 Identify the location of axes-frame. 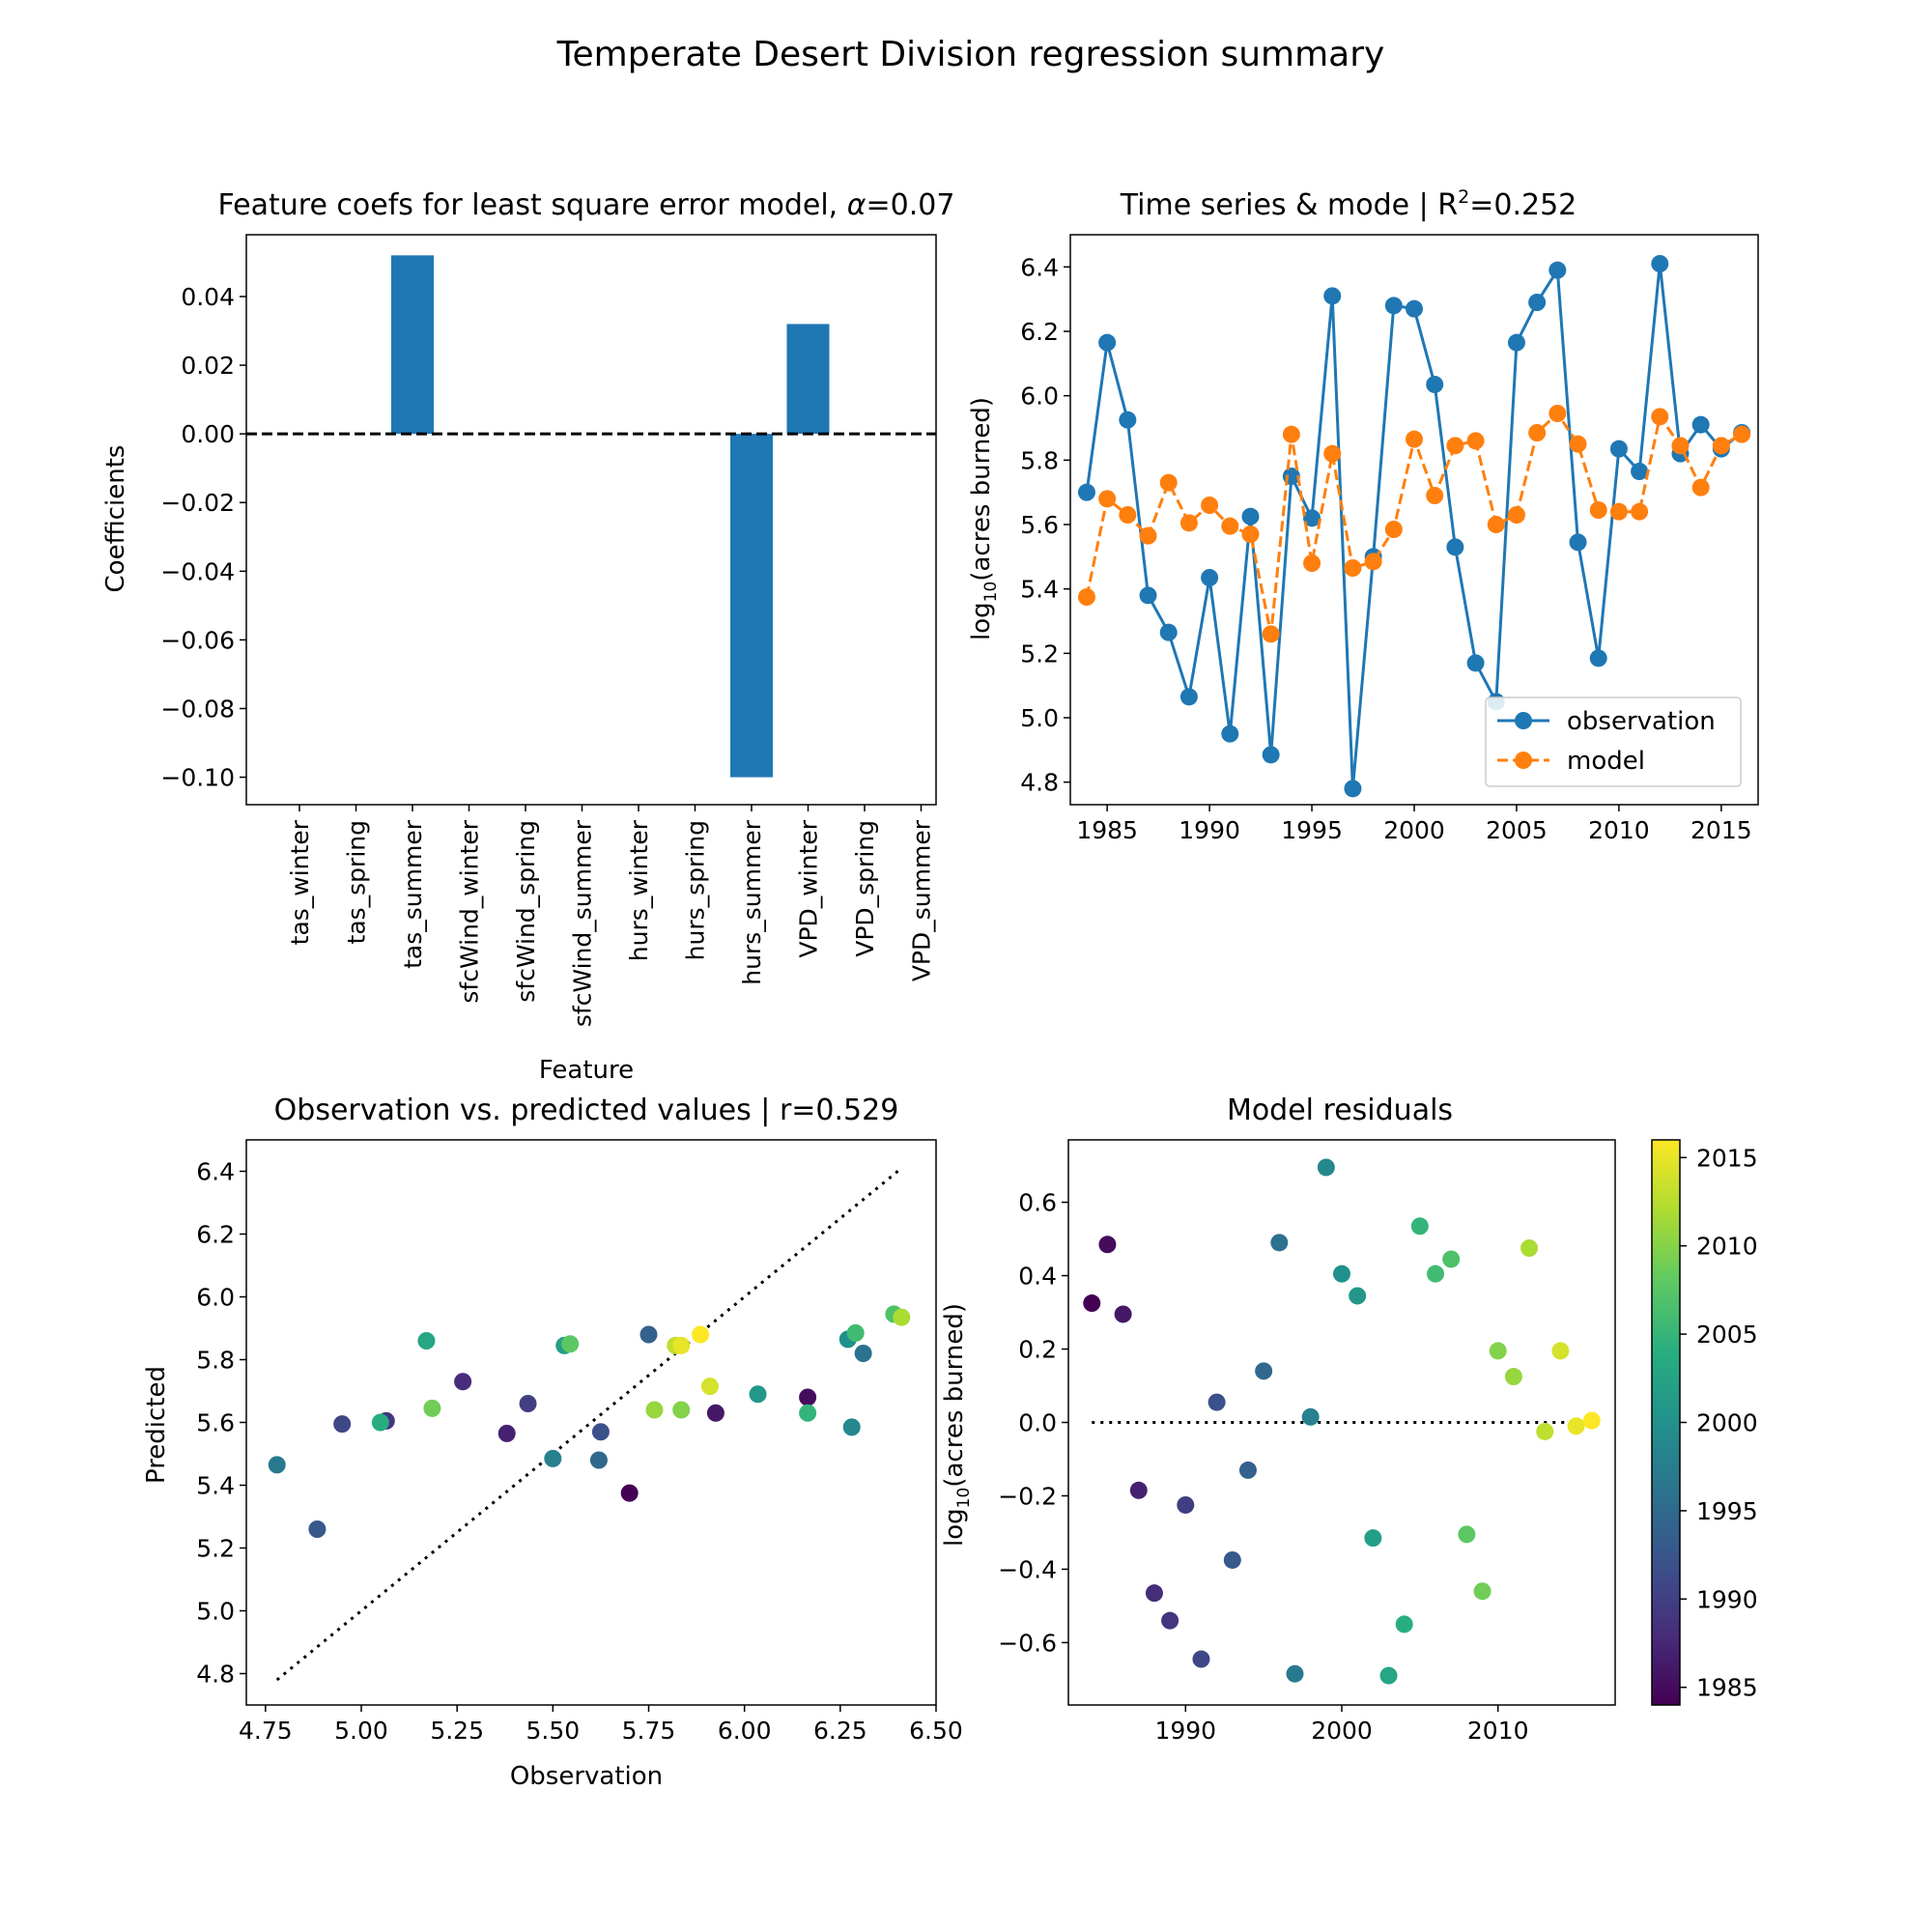
(591, 1422).